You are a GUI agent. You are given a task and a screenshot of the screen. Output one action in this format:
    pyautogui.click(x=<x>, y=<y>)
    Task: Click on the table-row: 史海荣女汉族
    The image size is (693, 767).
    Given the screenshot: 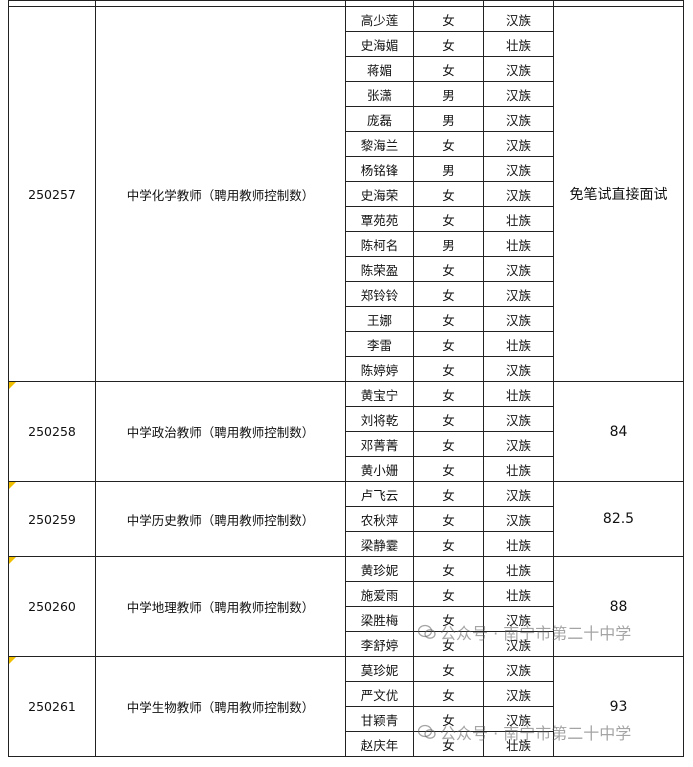 What is the action you would take?
    pyautogui.click(x=346, y=194)
    